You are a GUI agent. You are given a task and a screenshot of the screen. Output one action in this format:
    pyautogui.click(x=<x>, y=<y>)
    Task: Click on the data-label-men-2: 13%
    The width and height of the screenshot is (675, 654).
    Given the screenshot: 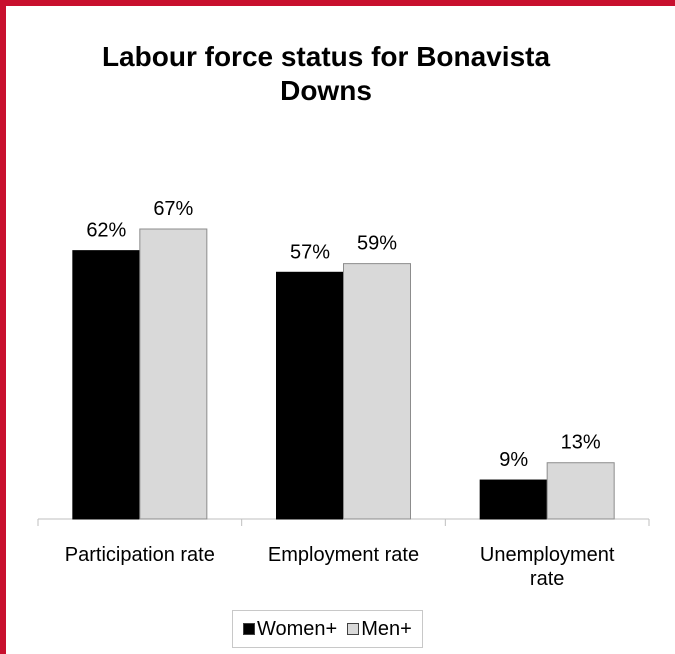 What is the action you would take?
    pyautogui.click(x=581, y=443)
    